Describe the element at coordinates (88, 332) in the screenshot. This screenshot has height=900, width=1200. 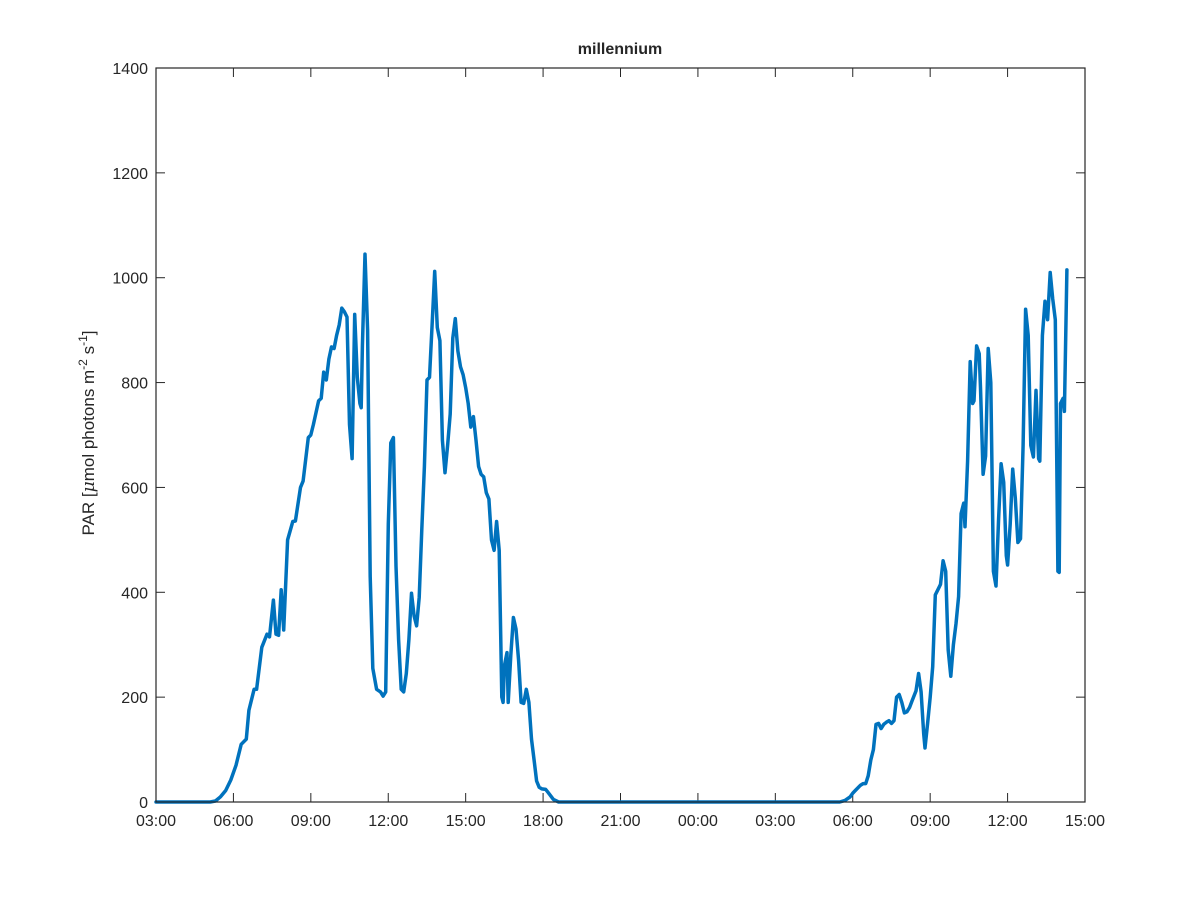
I see `y-axis-label-suffix: ]` at that location.